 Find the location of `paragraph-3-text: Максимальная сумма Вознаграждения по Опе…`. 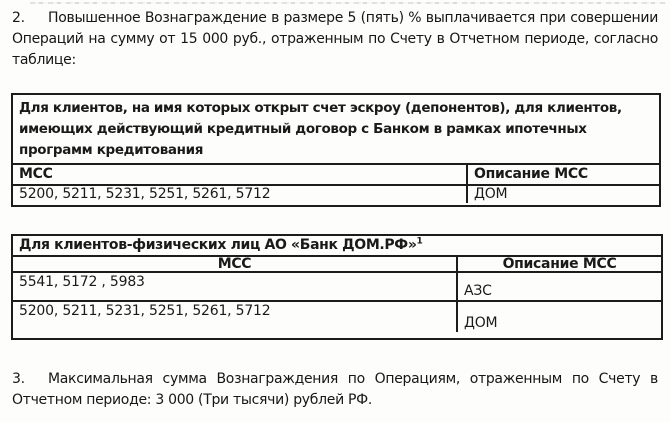

paragraph-3-text: Максимальная сумма Вознаграждения по Опе… is located at coordinates (353, 379).